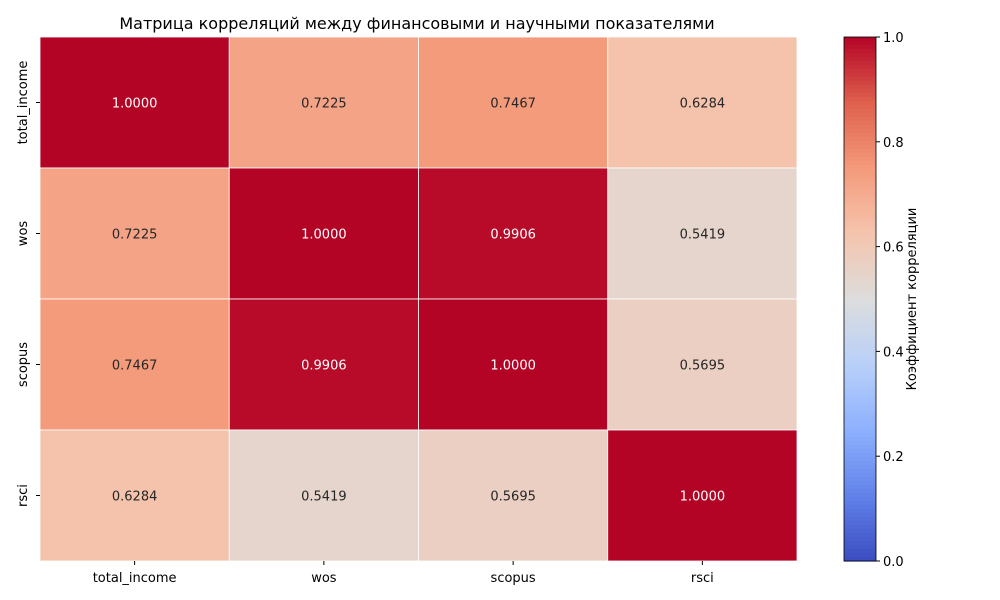  I want to click on colorbar: 0.0 0.2 0.4 0.6 0.8 1.0, so click(873, 300).